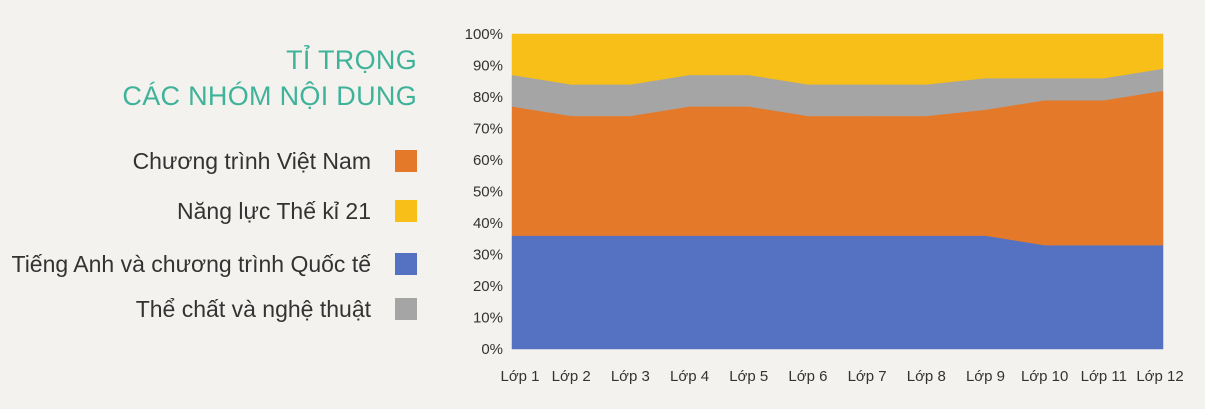 The width and height of the screenshot is (1205, 409). I want to click on x-tick-label: Lớp 9, so click(985, 376).